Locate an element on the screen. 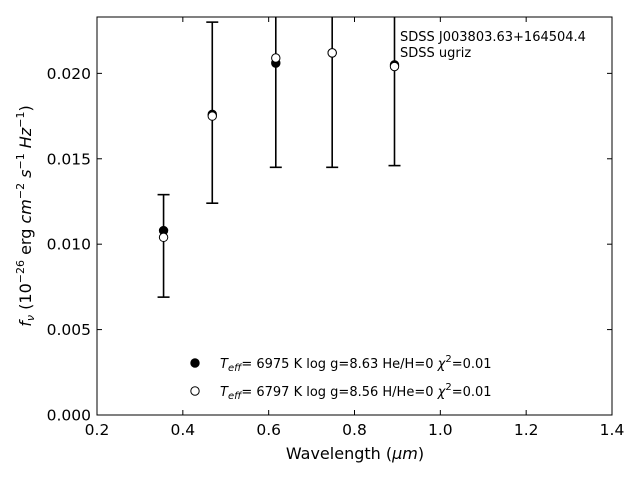 Image resolution: width=640 pixels, height=480 pixels. x-tick-label: 1.4 is located at coordinates (612, 430).